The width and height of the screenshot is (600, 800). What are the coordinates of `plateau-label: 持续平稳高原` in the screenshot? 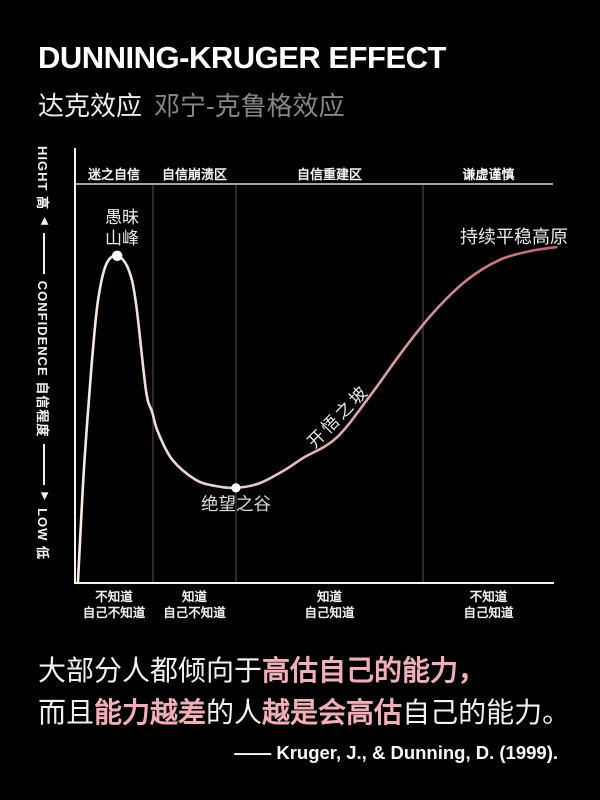 It's located at (514, 237).